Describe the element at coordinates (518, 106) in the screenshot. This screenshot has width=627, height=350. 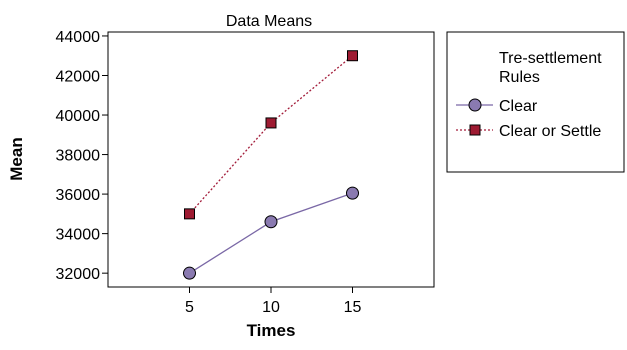
I see `legend-label: Clear` at that location.